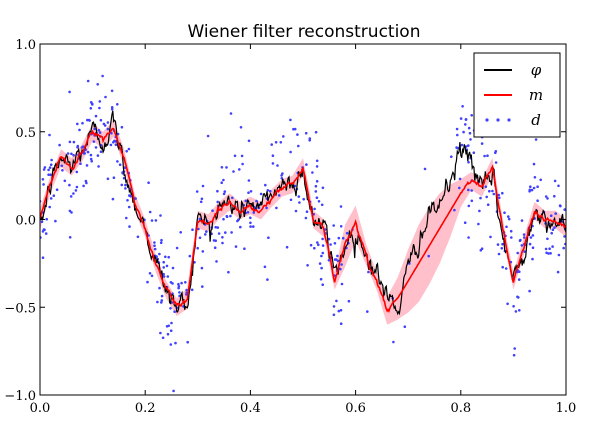 The height and width of the screenshot is (432, 598). What do you see at coordinates (536, 95) in the screenshot?
I see `legend-label: m` at bounding box center [536, 95].